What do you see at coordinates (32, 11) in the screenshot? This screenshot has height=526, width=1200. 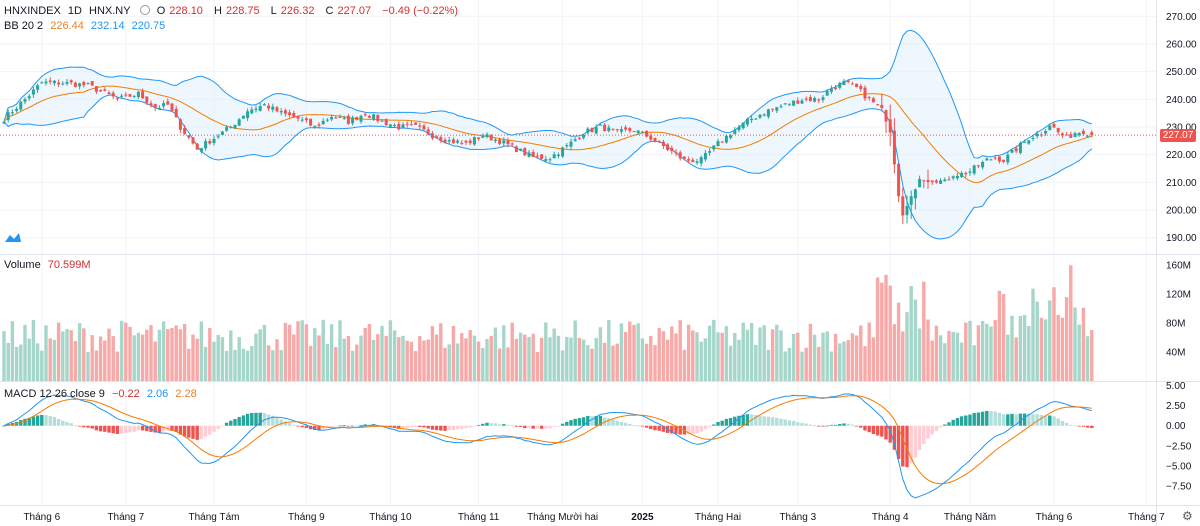 I see `symbol-name: HNXINDEX` at bounding box center [32, 11].